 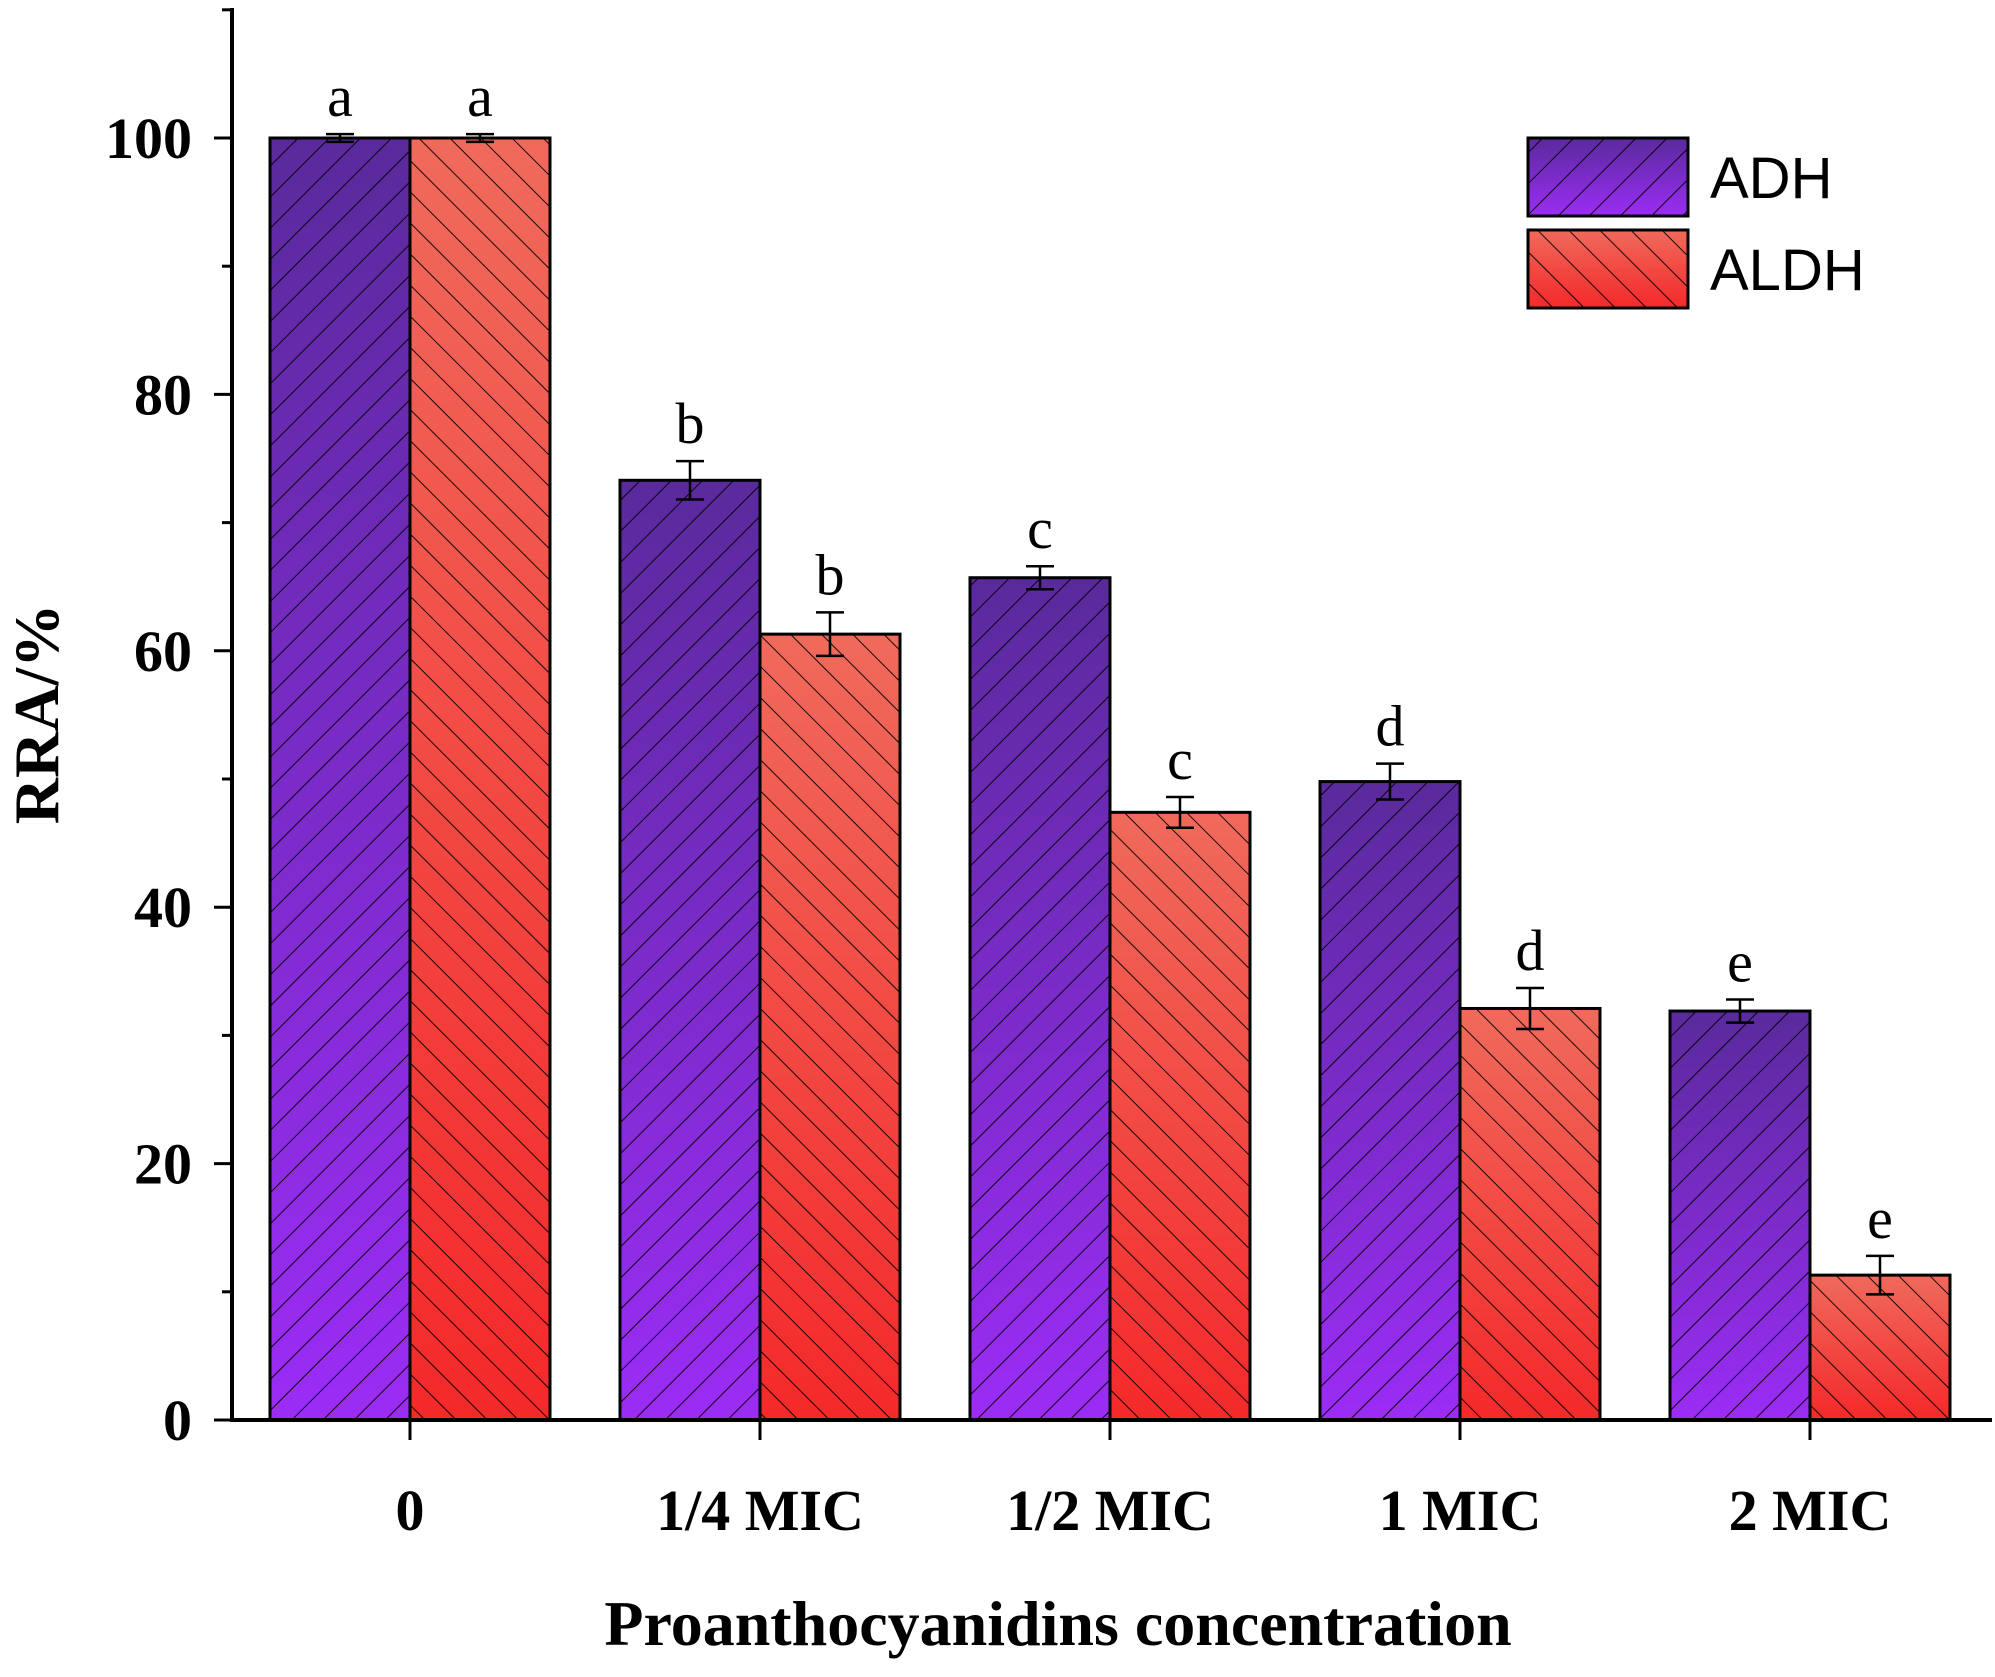 I want to click on legend-label-aldh: ALDH, so click(x=1787, y=270).